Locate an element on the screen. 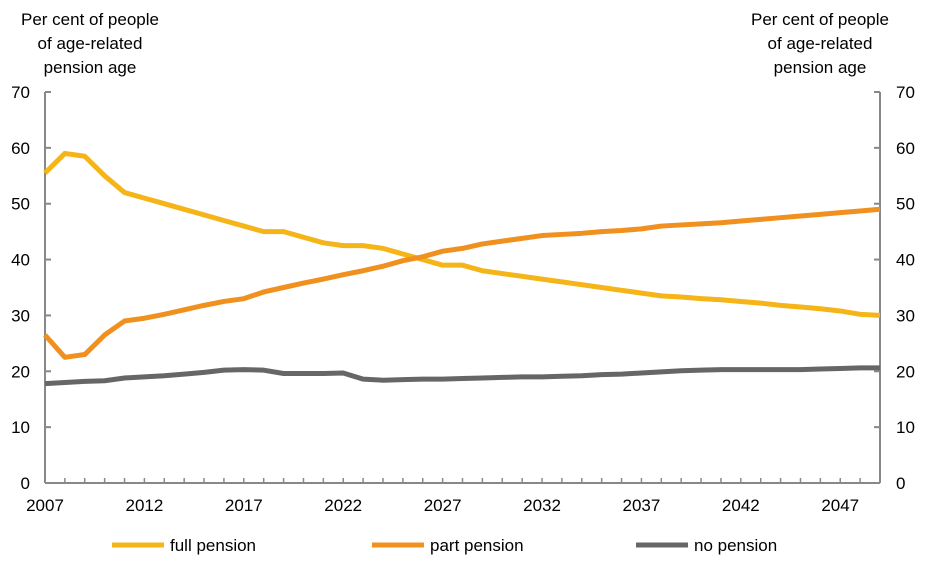 This screenshot has width=930, height=565. right-axis-title-line-3: pension age is located at coordinates (820, 67).